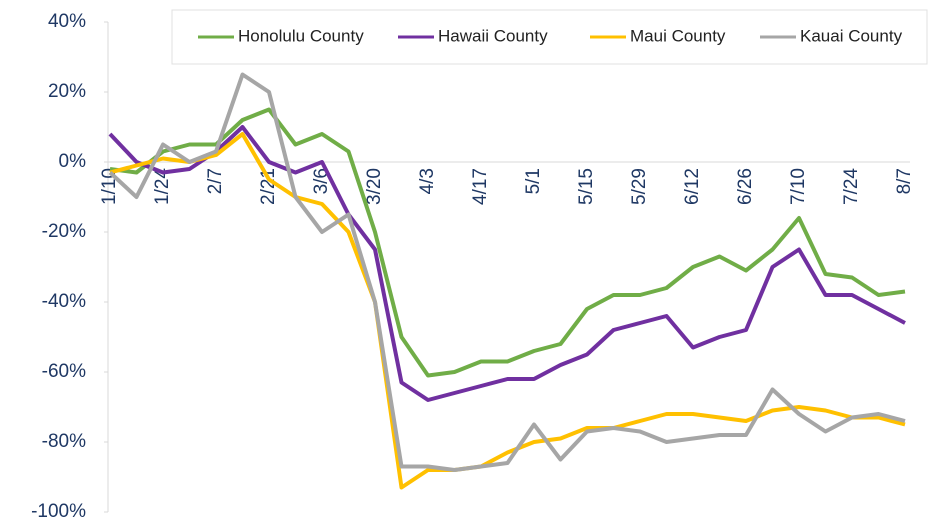 Image resolution: width=935 pixels, height=523 pixels. Describe the element at coordinates (692, 186) in the screenshot. I see `x-tick-label: 6/12` at that location.